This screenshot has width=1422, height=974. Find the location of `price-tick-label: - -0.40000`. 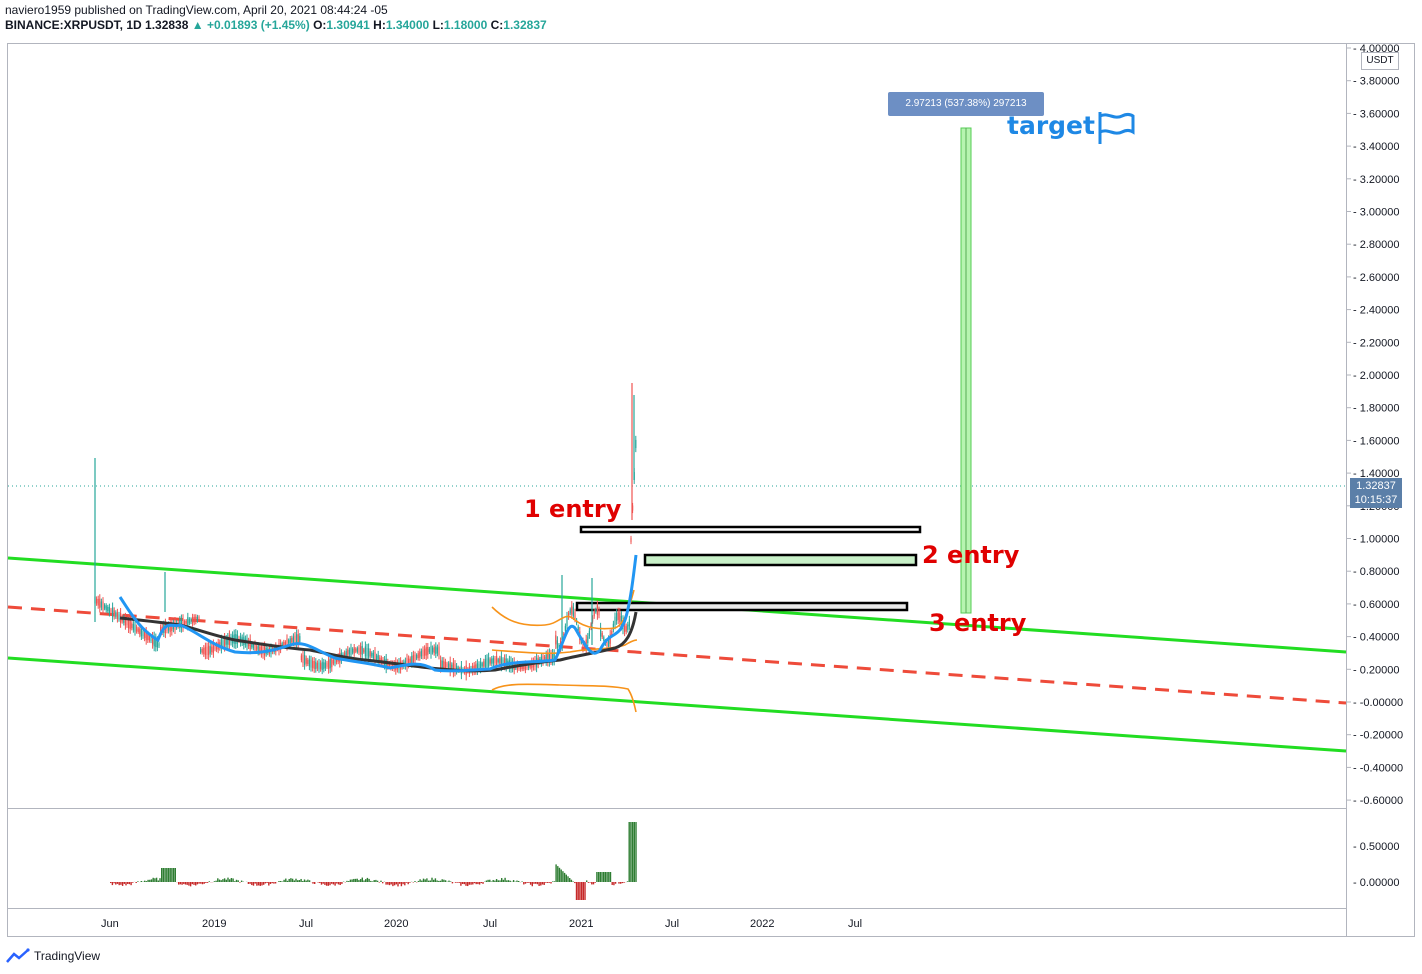

price-tick-label: - -0.40000 is located at coordinates (1378, 768).